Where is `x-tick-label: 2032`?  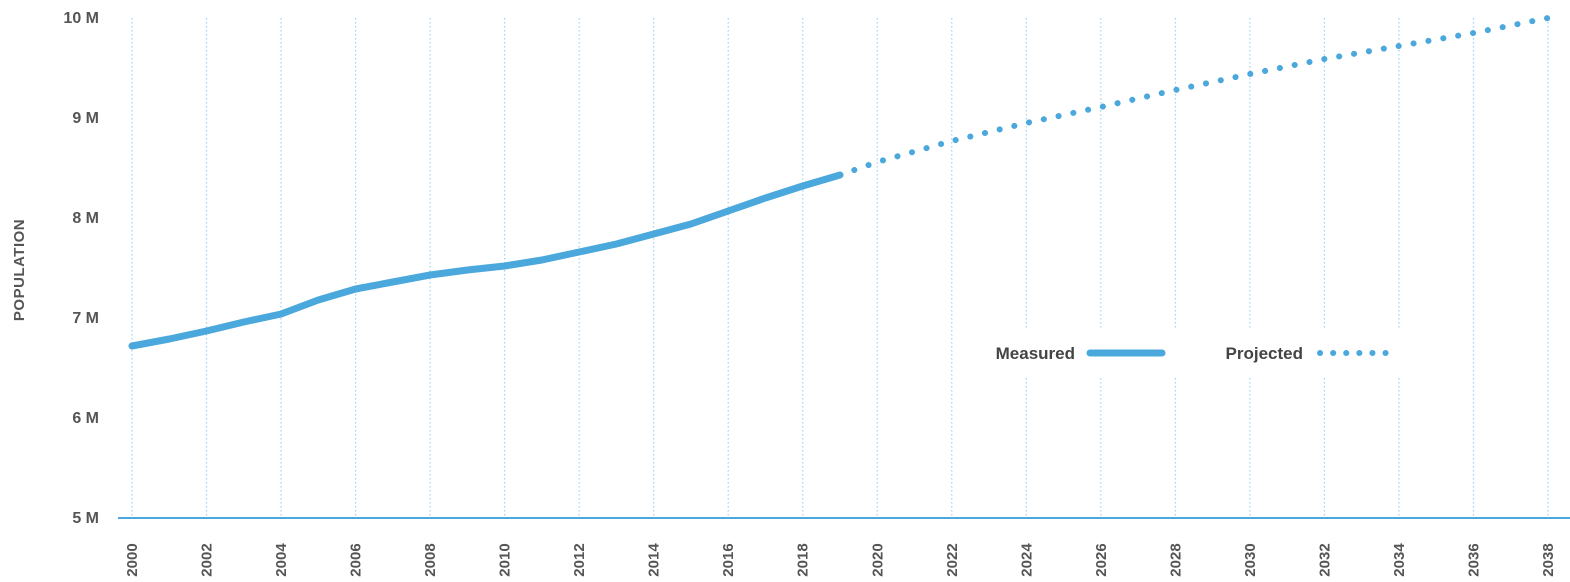
x-tick-label: 2032 is located at coordinates (1324, 559).